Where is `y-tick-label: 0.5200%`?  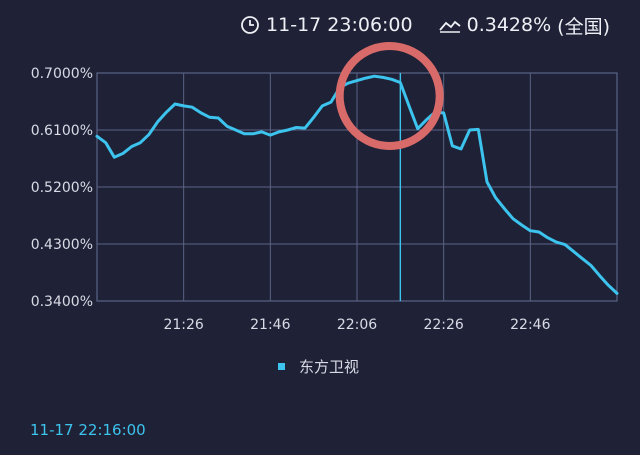 y-tick-label: 0.5200% is located at coordinates (62, 188).